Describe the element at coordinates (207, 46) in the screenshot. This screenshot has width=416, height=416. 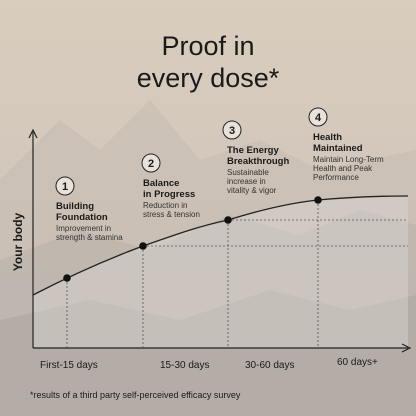
I see `title: Proof in` at that location.